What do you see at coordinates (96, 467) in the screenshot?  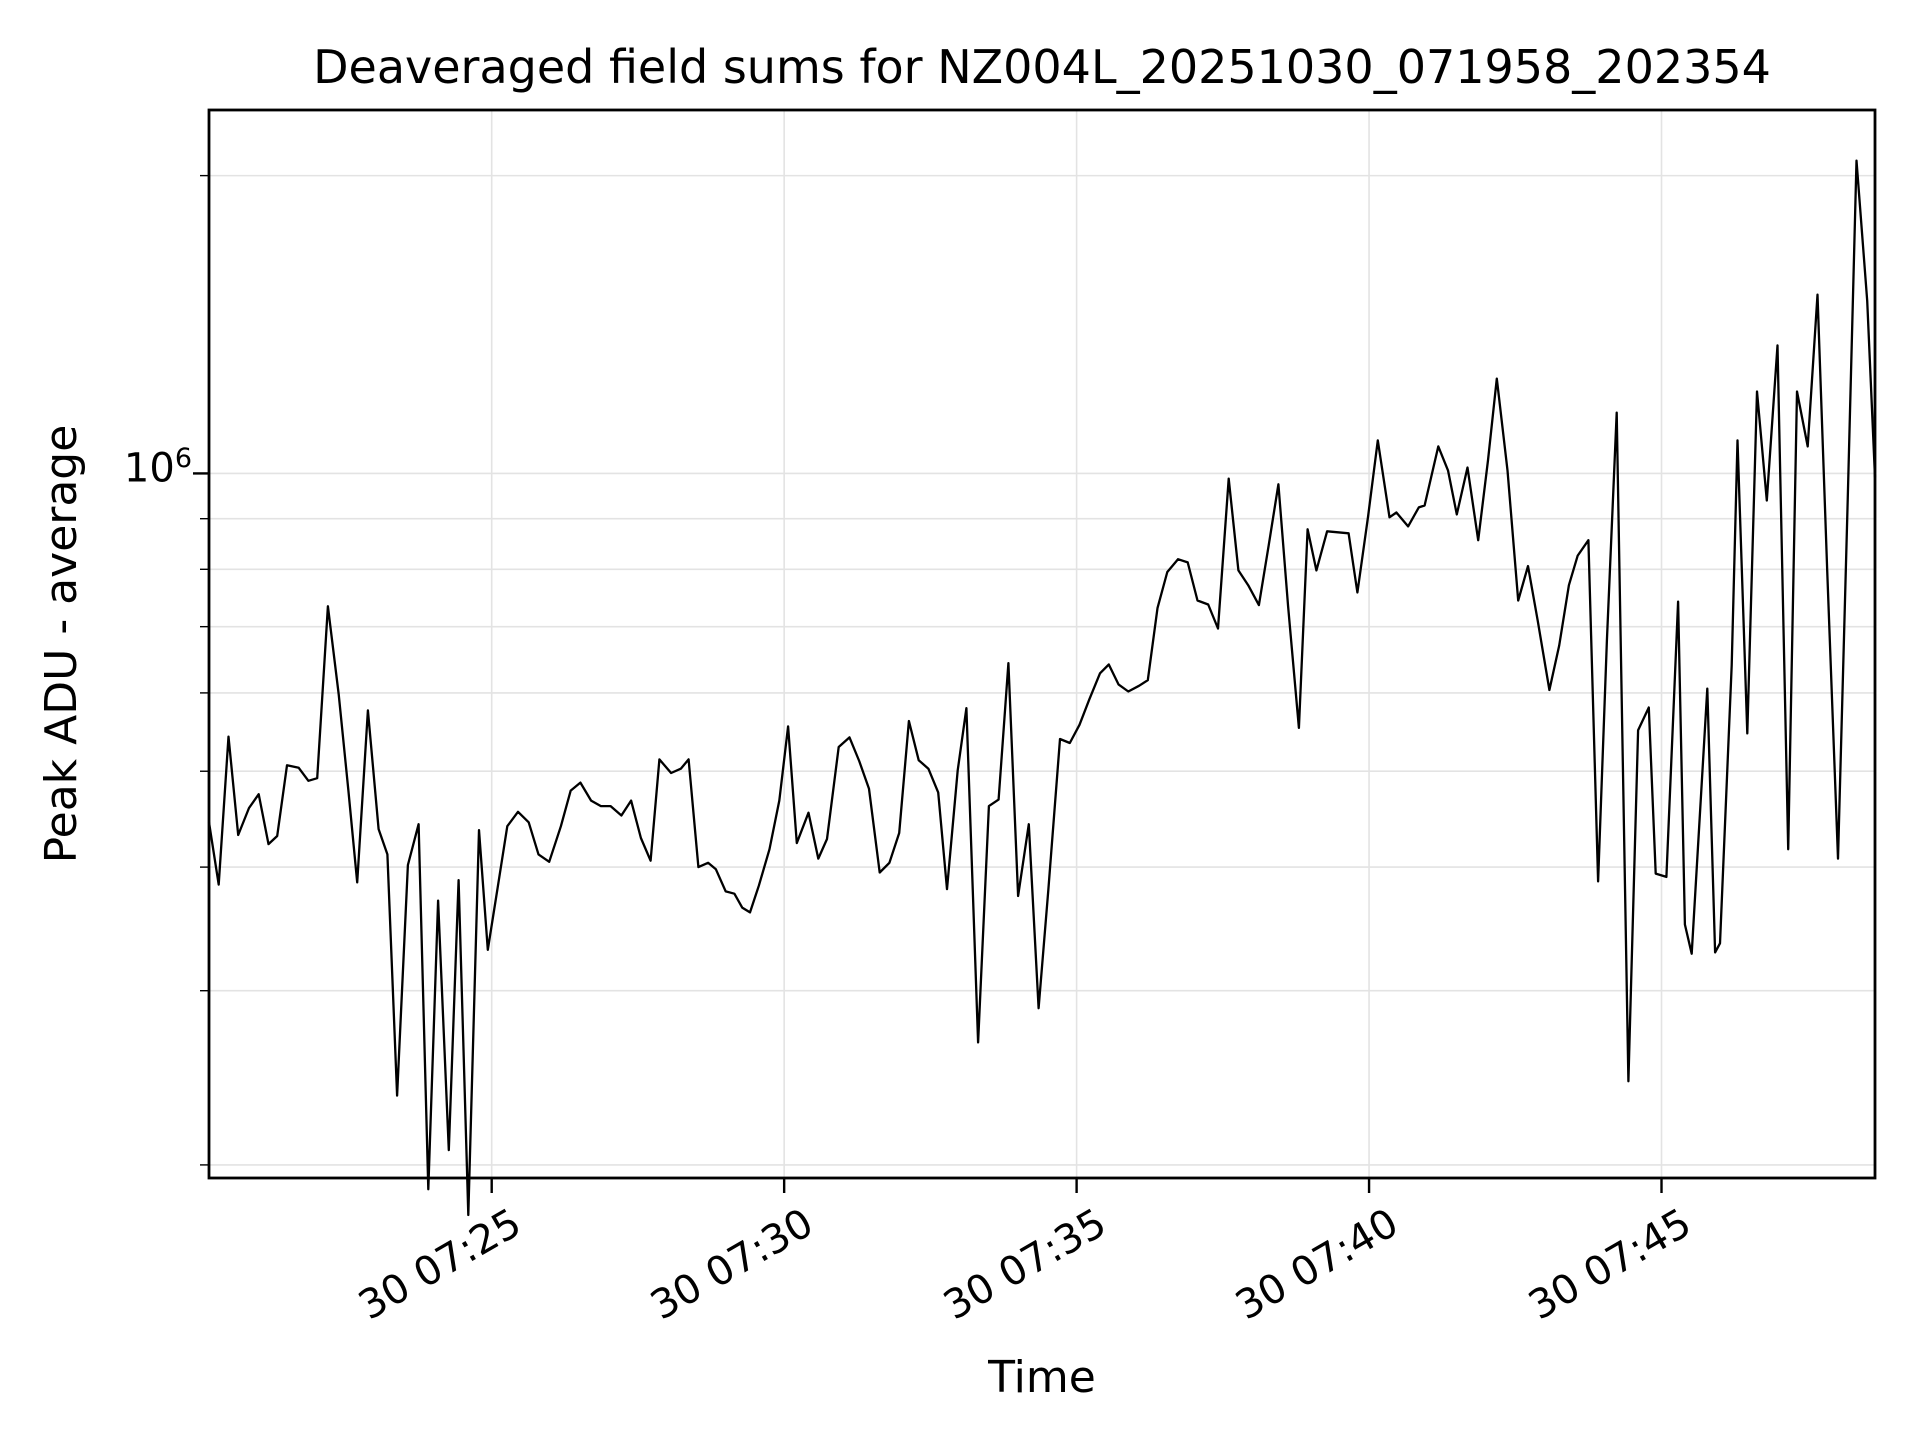 I see `y-tick-label: 106` at bounding box center [96, 467].